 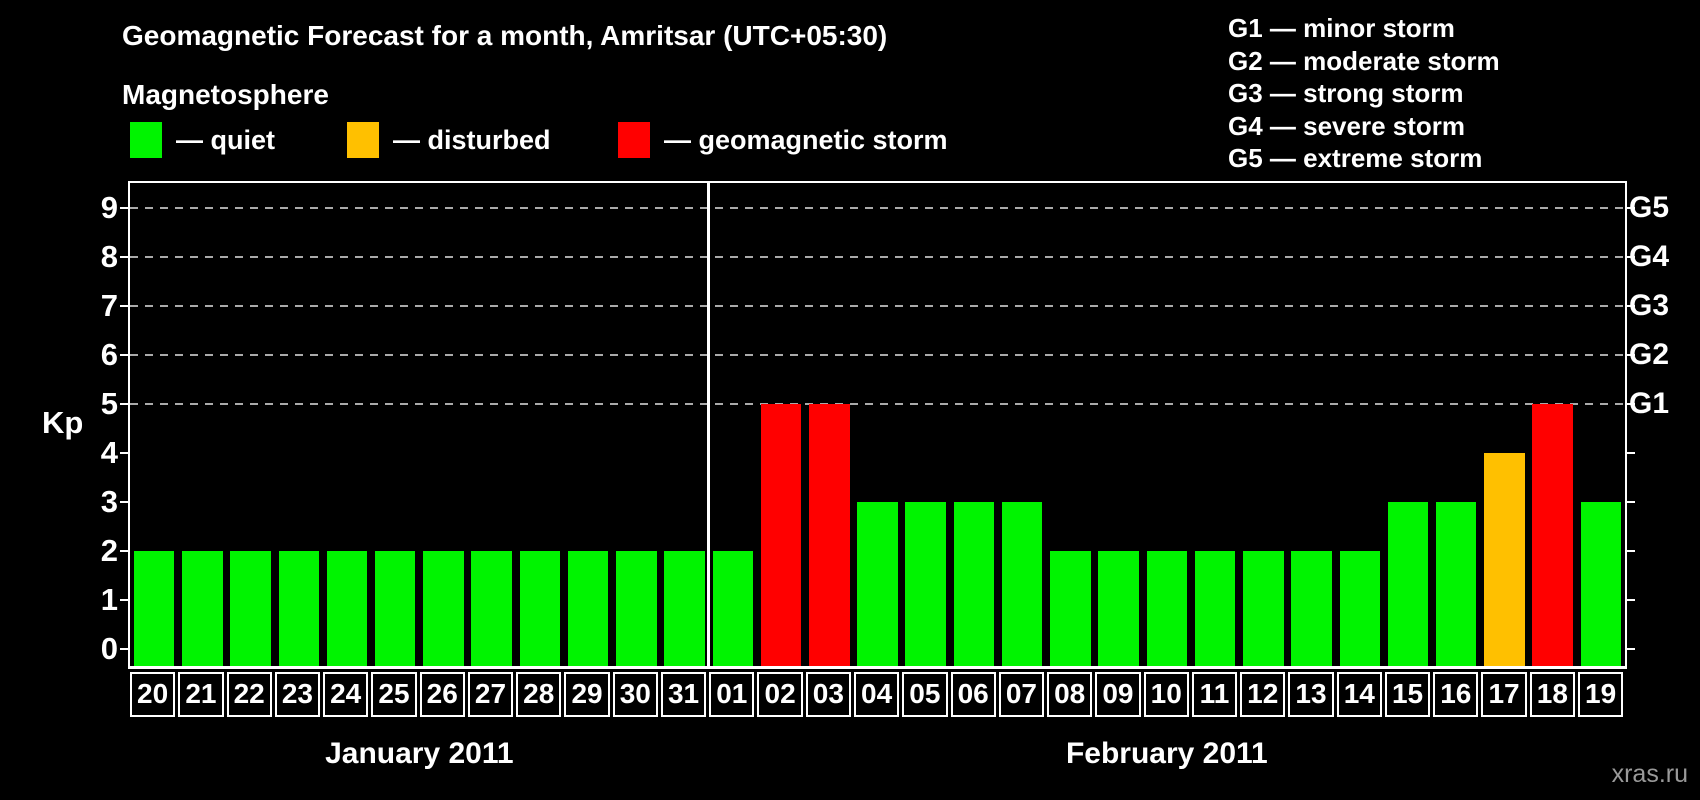 What do you see at coordinates (249, 694) in the screenshot?
I see `day-label-22-january: 22` at bounding box center [249, 694].